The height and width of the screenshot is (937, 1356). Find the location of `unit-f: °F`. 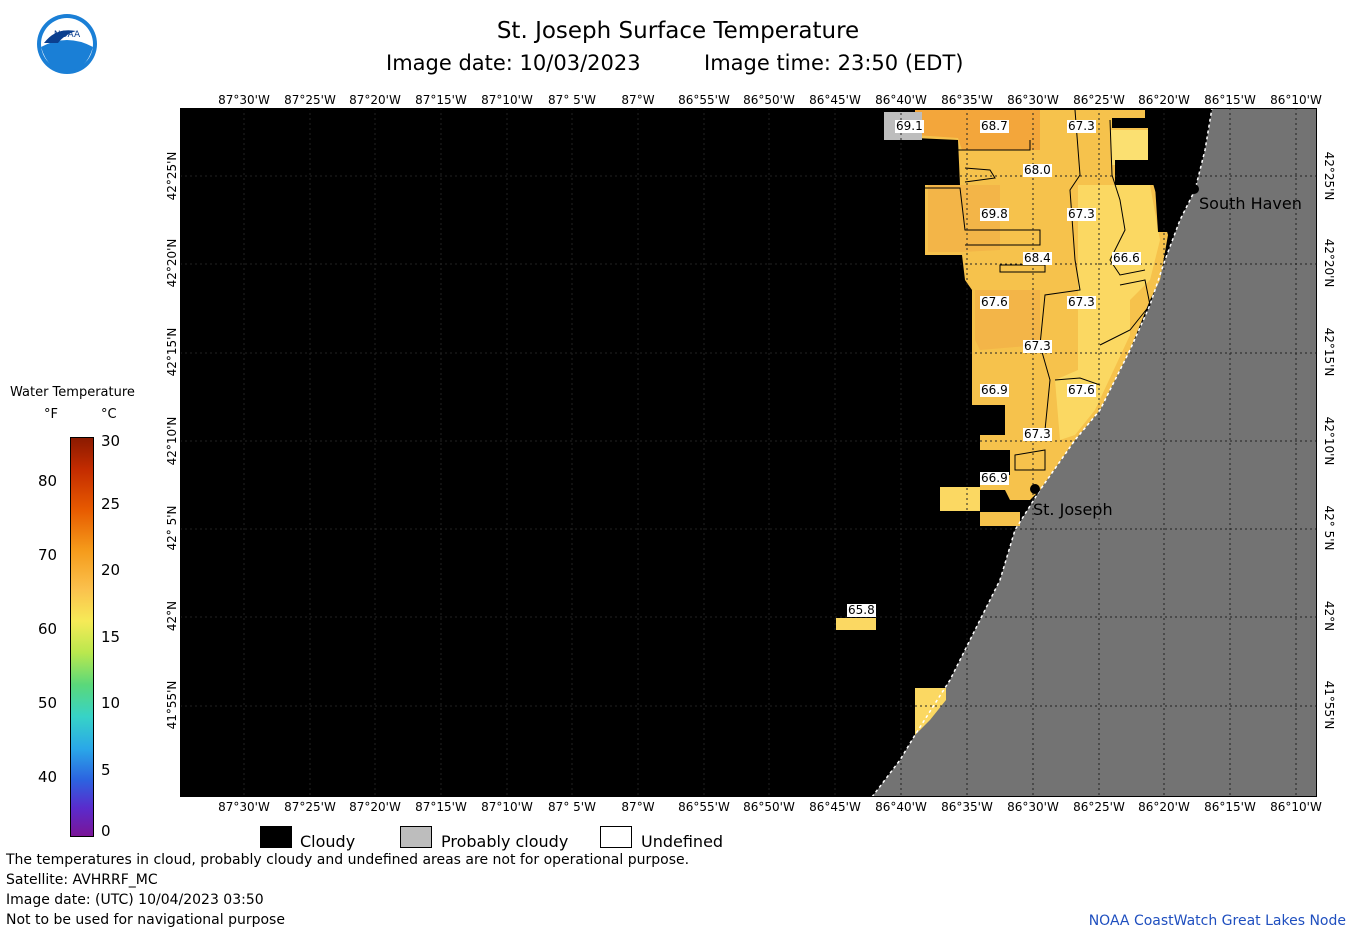

unit-f: °F is located at coordinates (51, 414).